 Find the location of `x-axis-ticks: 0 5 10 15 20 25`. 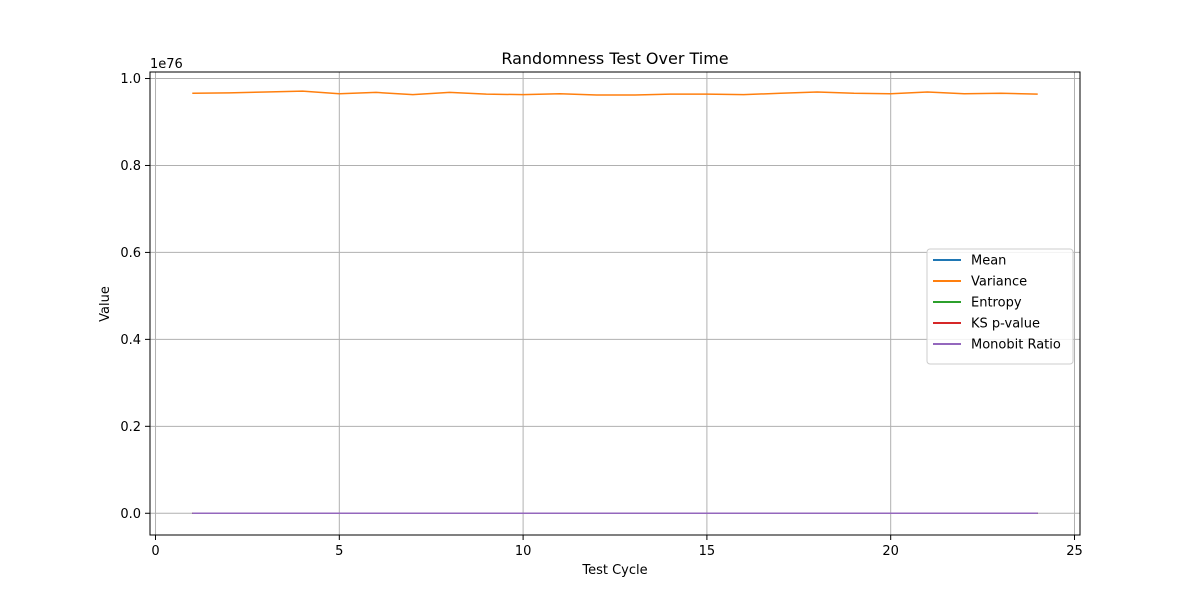

x-axis-ticks: 0 5 10 15 20 25 is located at coordinates (617, 547).